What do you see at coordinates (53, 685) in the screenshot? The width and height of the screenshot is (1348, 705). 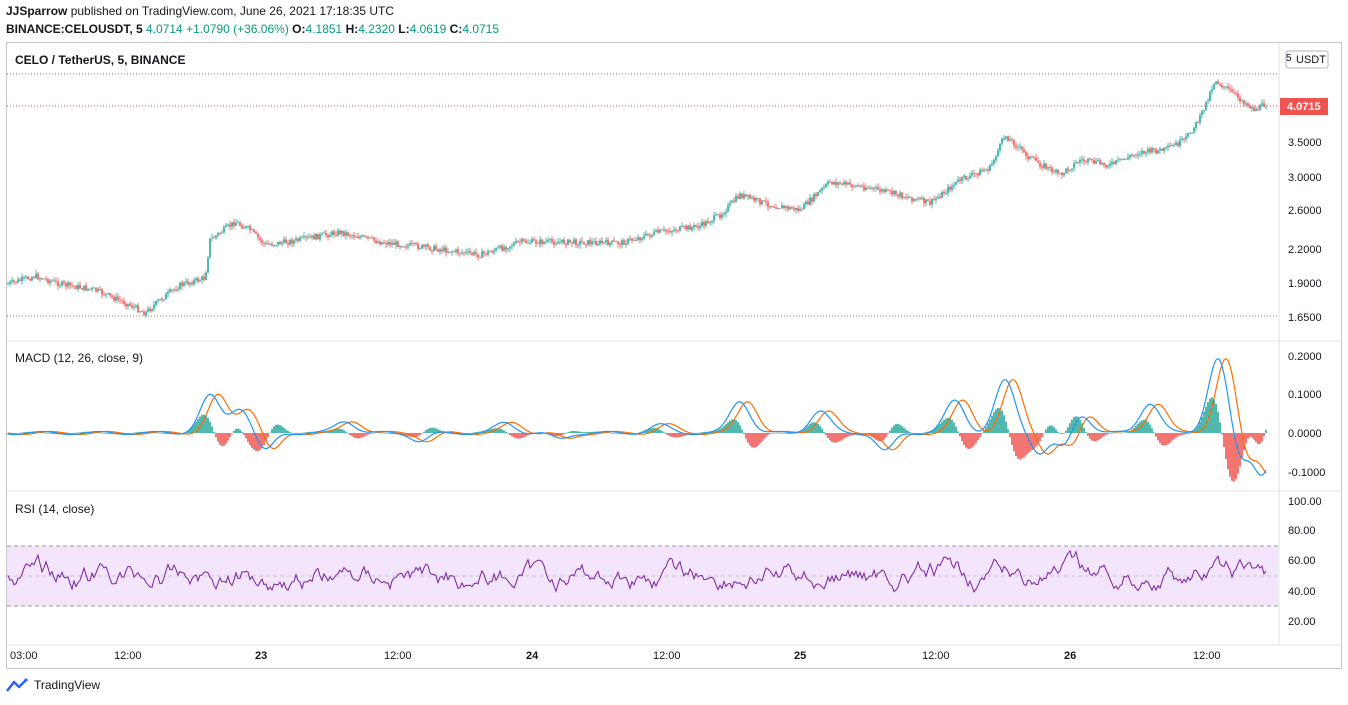 I see `tradingview-logo: TradingView` at bounding box center [53, 685].